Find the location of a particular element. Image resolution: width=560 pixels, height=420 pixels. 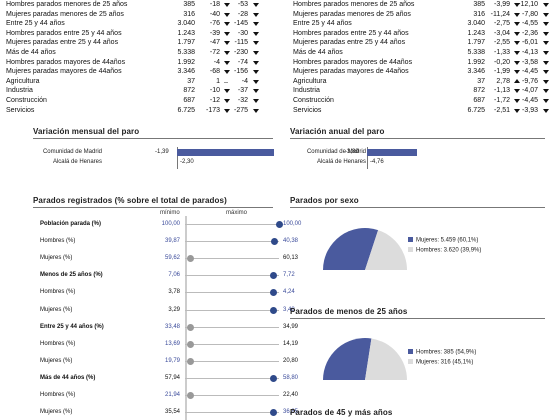

max-value: 14,19 is located at coordinates (291, 343).